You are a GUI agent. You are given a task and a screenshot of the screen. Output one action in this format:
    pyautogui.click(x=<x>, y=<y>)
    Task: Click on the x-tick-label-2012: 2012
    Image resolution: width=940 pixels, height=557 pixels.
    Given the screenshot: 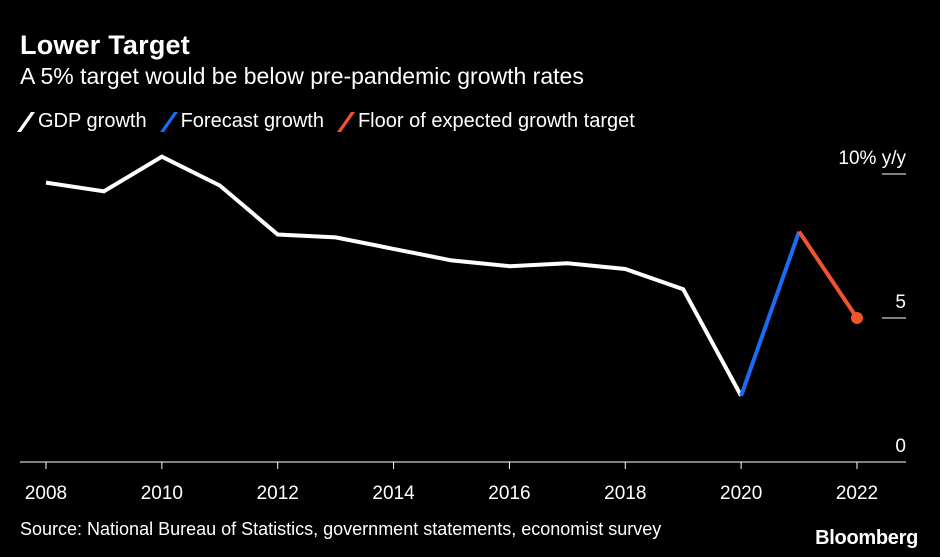 What is the action you would take?
    pyautogui.click(x=278, y=493)
    